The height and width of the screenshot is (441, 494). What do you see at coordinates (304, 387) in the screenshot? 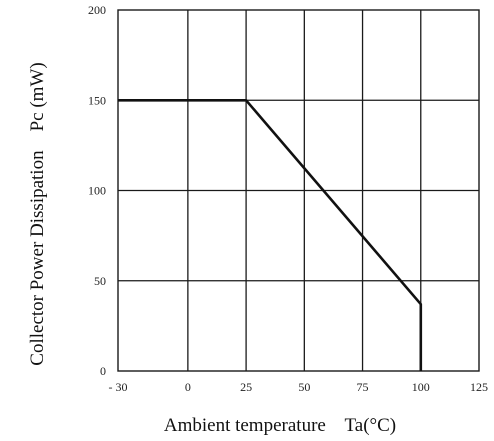
I see `x-tick-label: 50` at bounding box center [304, 387].